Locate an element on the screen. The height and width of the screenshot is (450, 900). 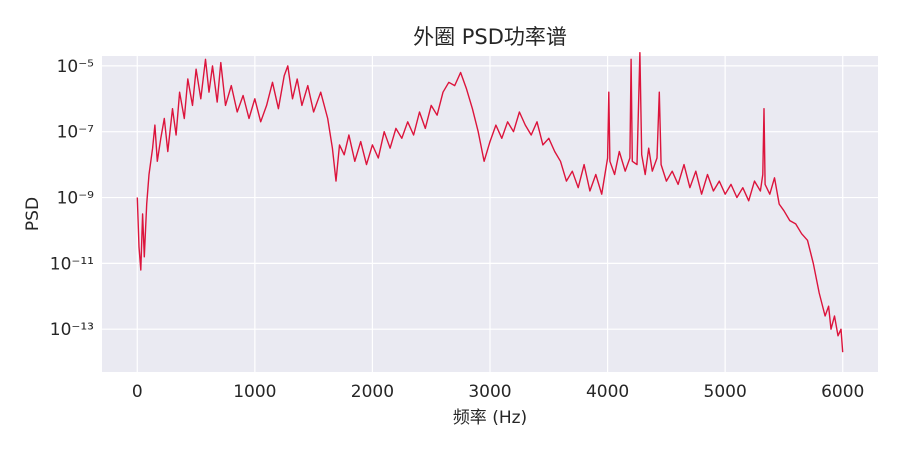
x-tick-label: 4000 is located at coordinates (607, 392).